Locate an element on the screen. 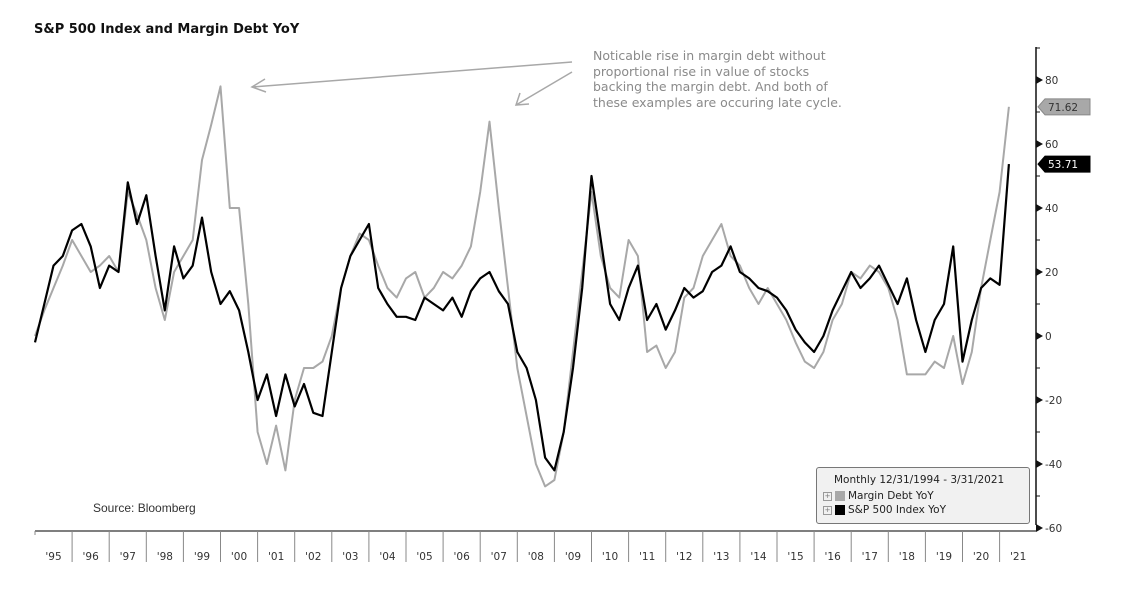 Image resolution: width=1121 pixels, height=592 pixels. x-tick-label: '01 is located at coordinates (276, 557).